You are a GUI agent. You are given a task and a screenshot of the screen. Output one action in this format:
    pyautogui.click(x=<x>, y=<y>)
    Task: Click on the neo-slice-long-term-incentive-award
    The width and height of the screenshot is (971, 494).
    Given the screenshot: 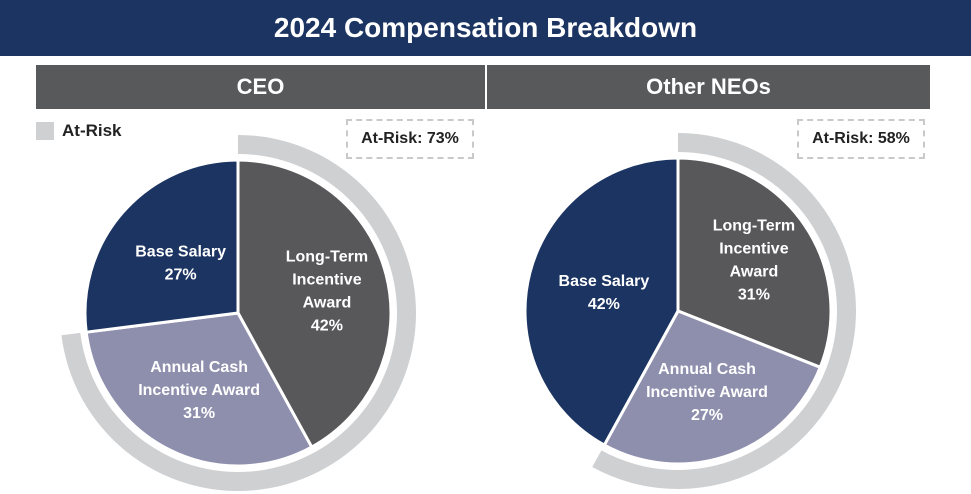 What is the action you would take?
    pyautogui.click(x=754, y=262)
    